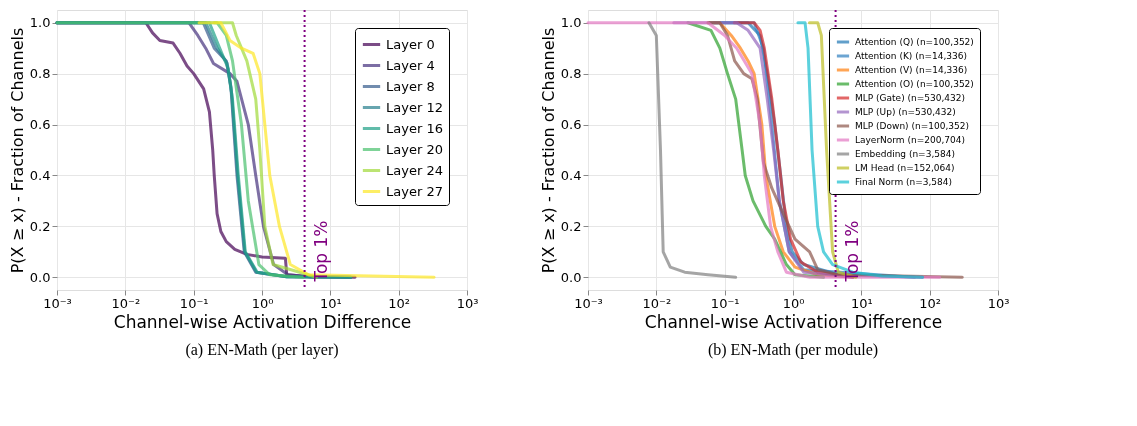 The image size is (1137, 426). I want to click on legend-label: Attention (O) (n=100,352), so click(914, 84).